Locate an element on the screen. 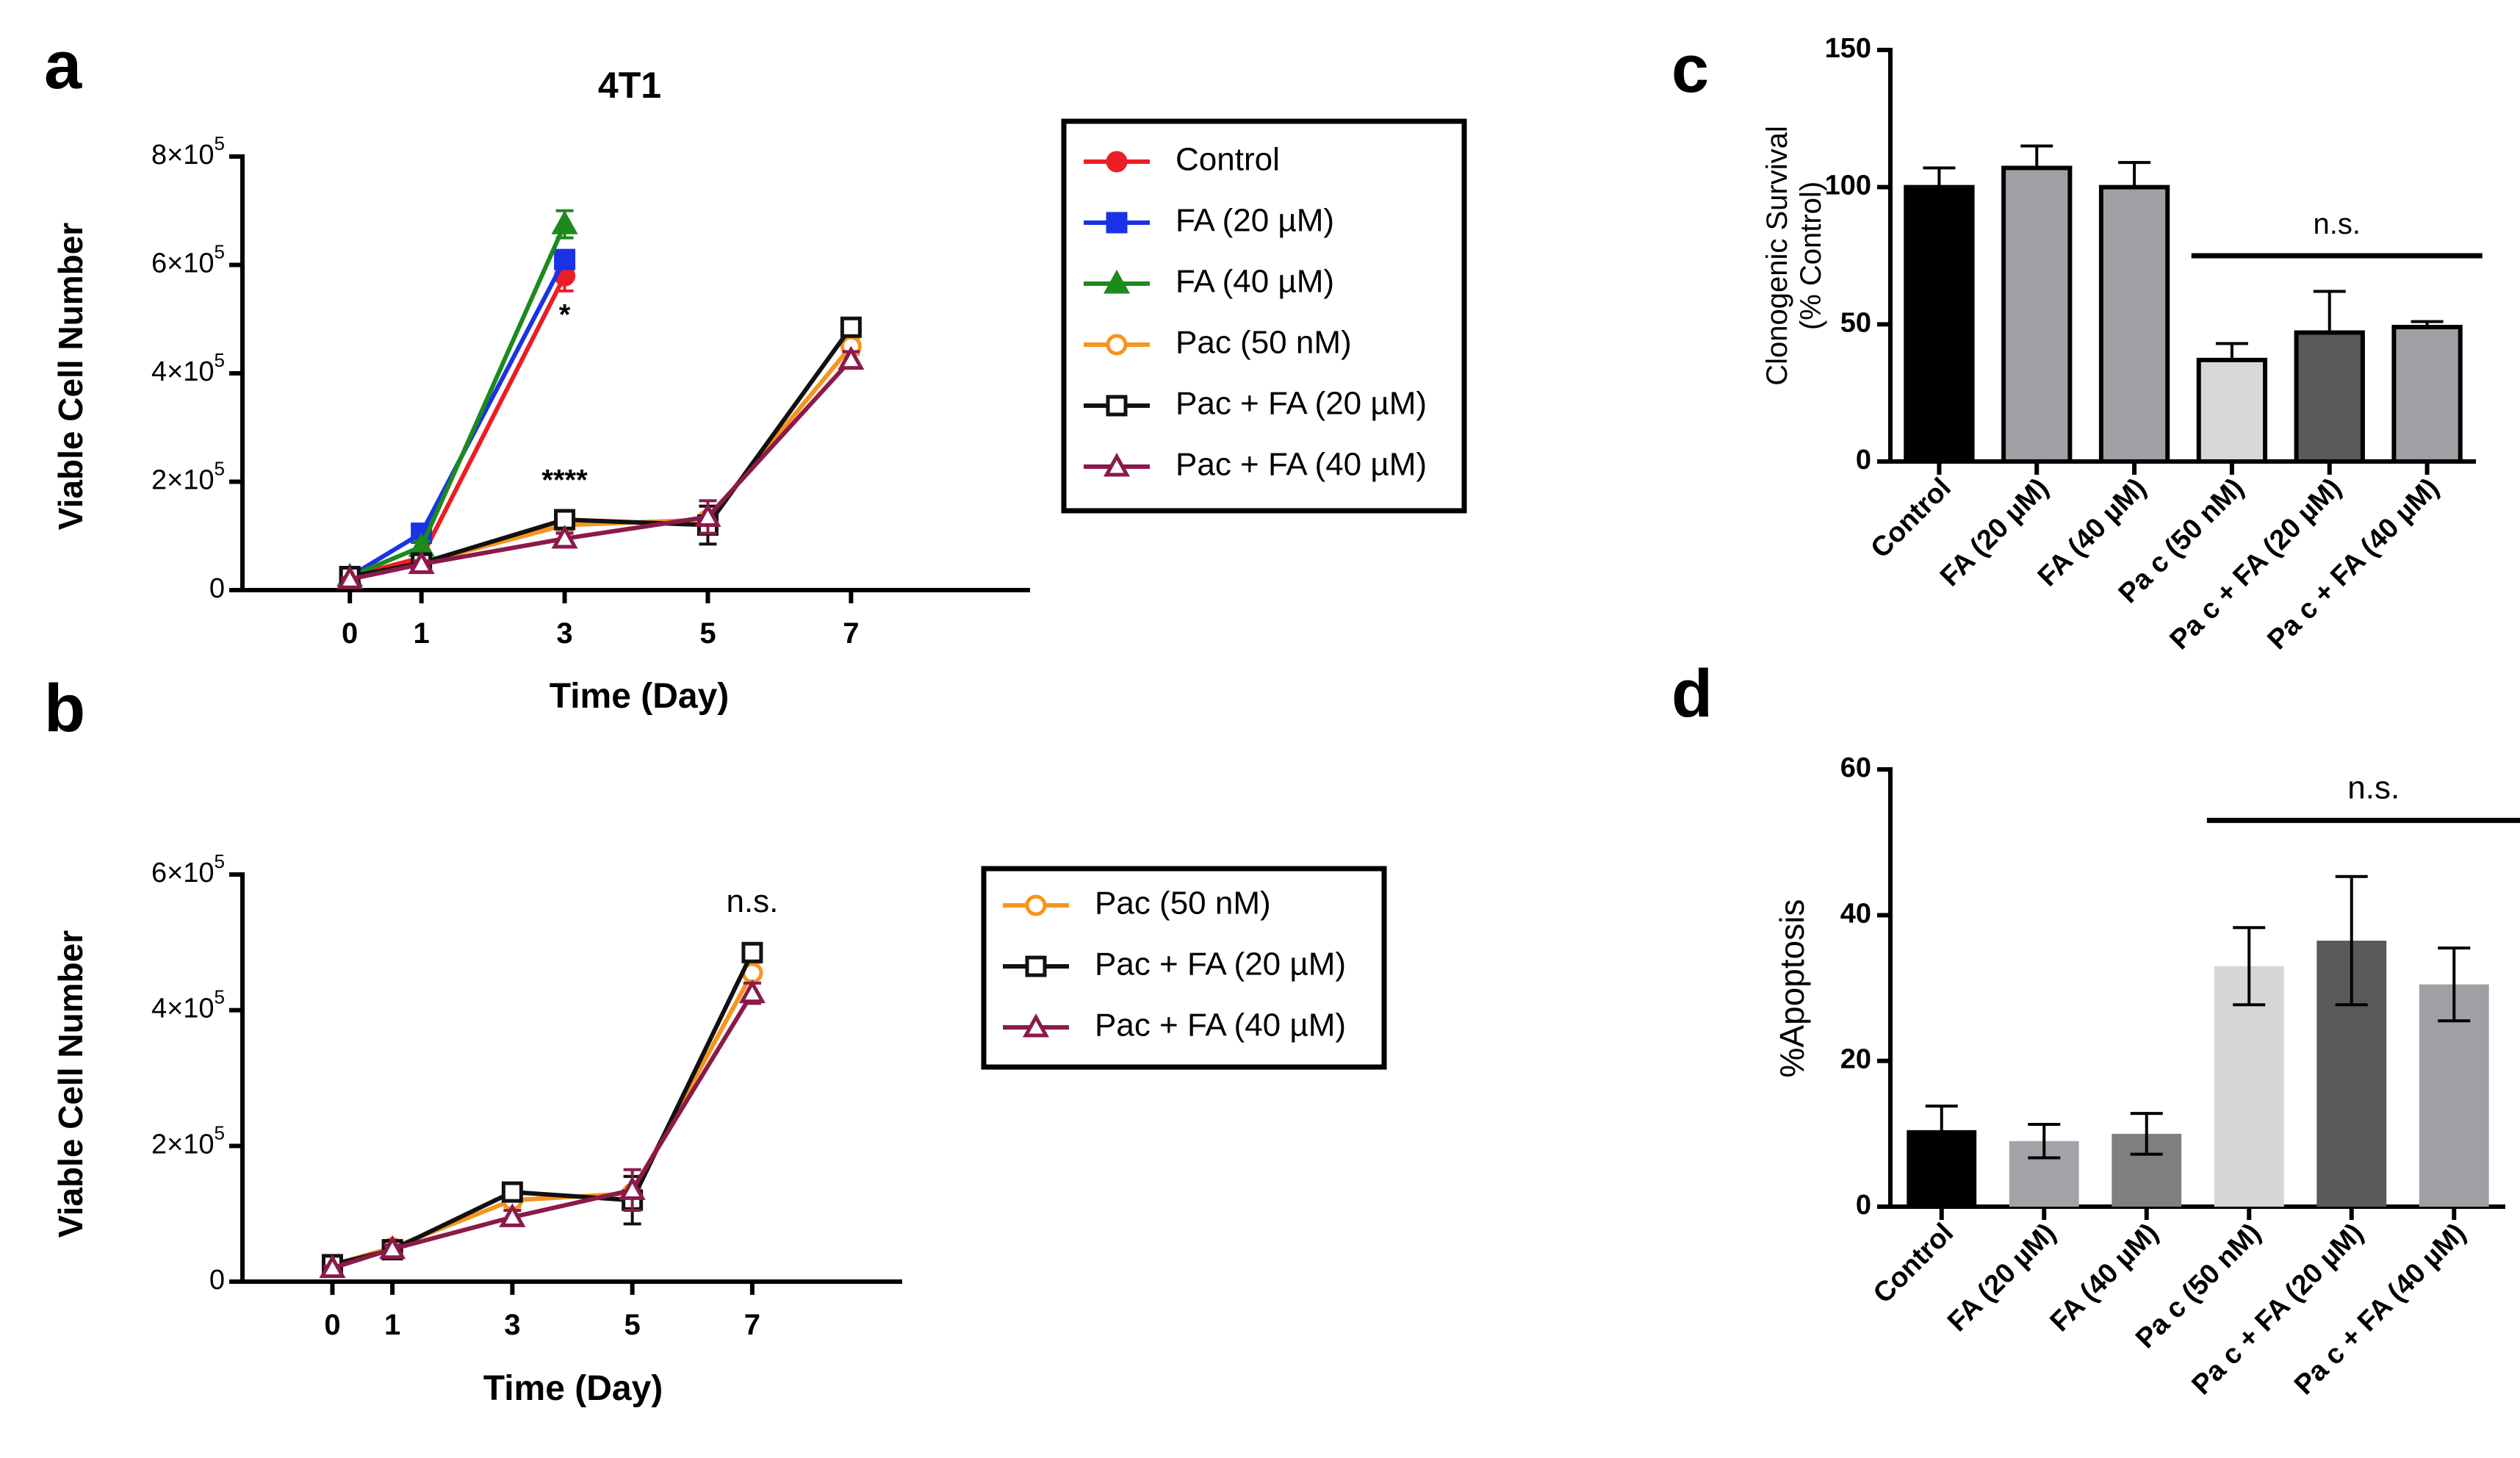  panel-label-d: d is located at coordinates (1692, 693).